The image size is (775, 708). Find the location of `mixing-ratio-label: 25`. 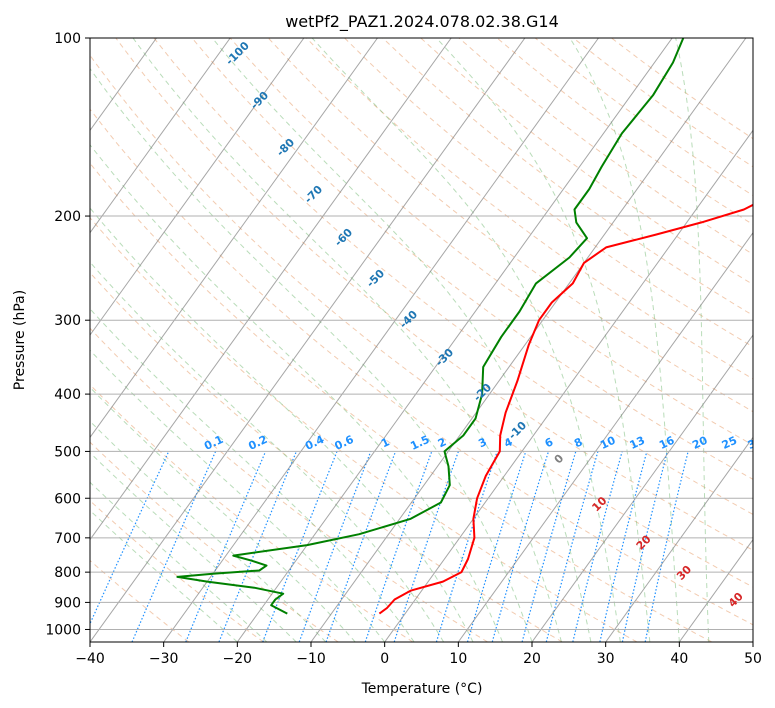

mixing-ratio-label: 25 is located at coordinates (729, 443).